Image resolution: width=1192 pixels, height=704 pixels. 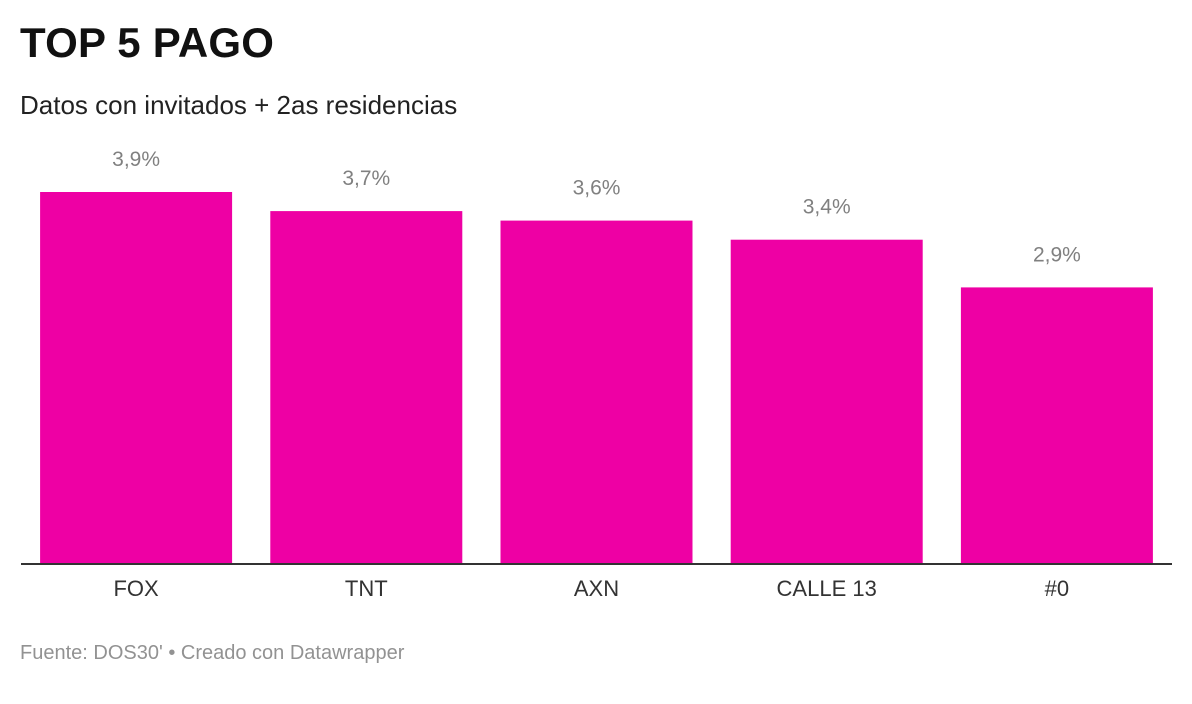 I want to click on category-label: FOX, so click(x=136, y=588).